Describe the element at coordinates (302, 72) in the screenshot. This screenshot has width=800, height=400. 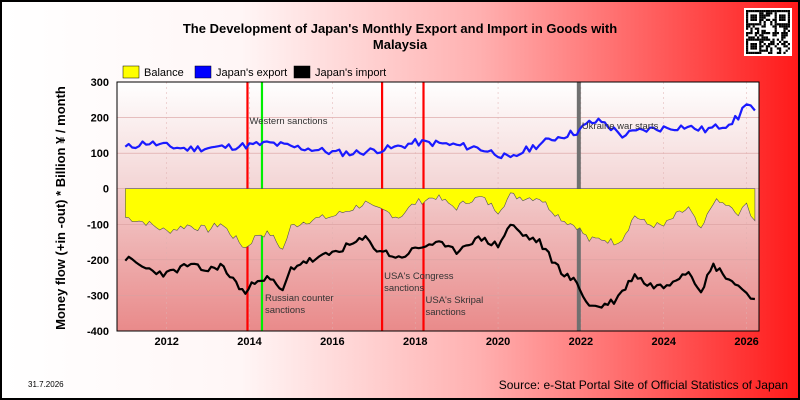
I see `legend-swatch-import` at that location.